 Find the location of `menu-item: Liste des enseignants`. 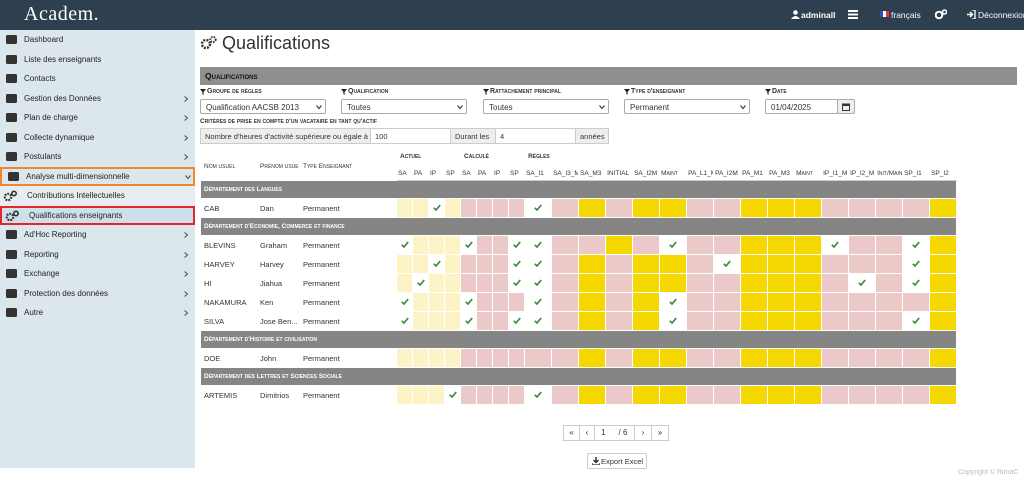

menu-item: Liste des enseignants is located at coordinates (97, 60).